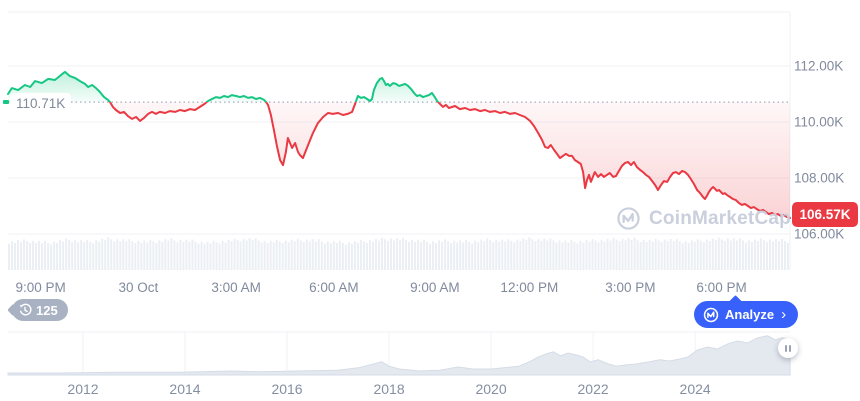 The width and height of the screenshot is (860, 401). What do you see at coordinates (40, 287) in the screenshot?
I see `time-tick-label: 9:00 PM` at bounding box center [40, 287].